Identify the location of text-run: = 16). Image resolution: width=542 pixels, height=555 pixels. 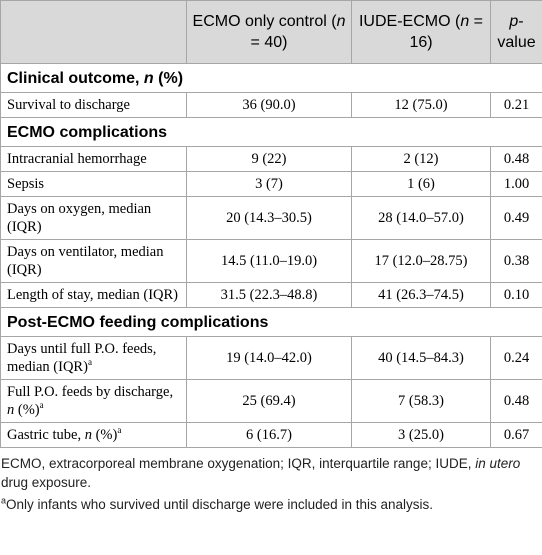
(446, 32).